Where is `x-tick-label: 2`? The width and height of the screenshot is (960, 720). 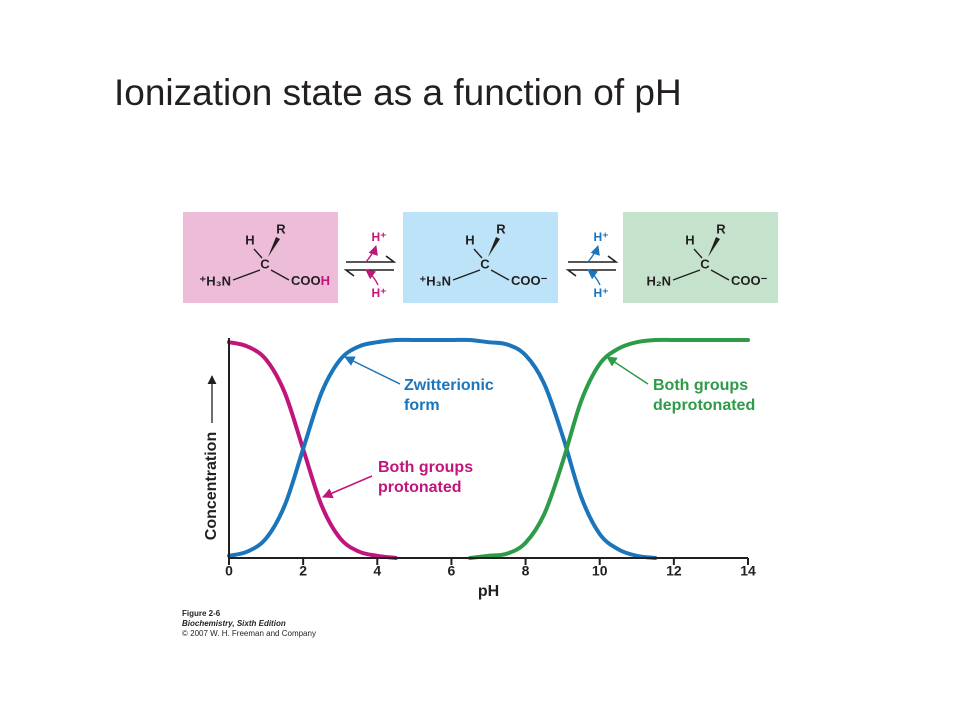
x-tick-label: 2 is located at coordinates (303, 571).